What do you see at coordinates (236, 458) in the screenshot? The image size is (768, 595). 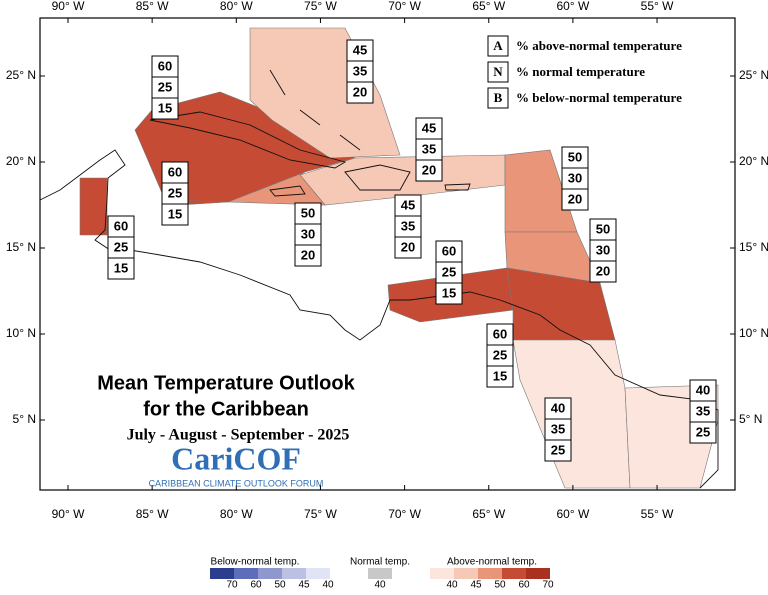 I see `logo-name: CariCOF` at bounding box center [236, 458].